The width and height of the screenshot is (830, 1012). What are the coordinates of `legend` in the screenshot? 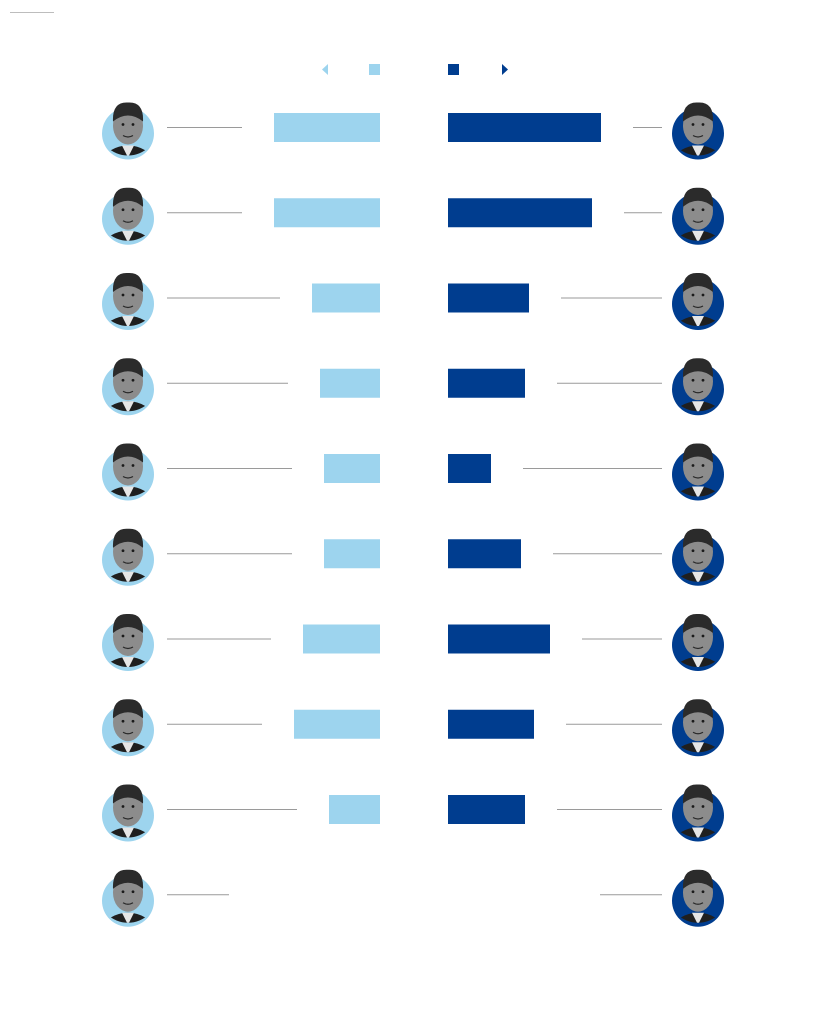 It's located at (415, 69).